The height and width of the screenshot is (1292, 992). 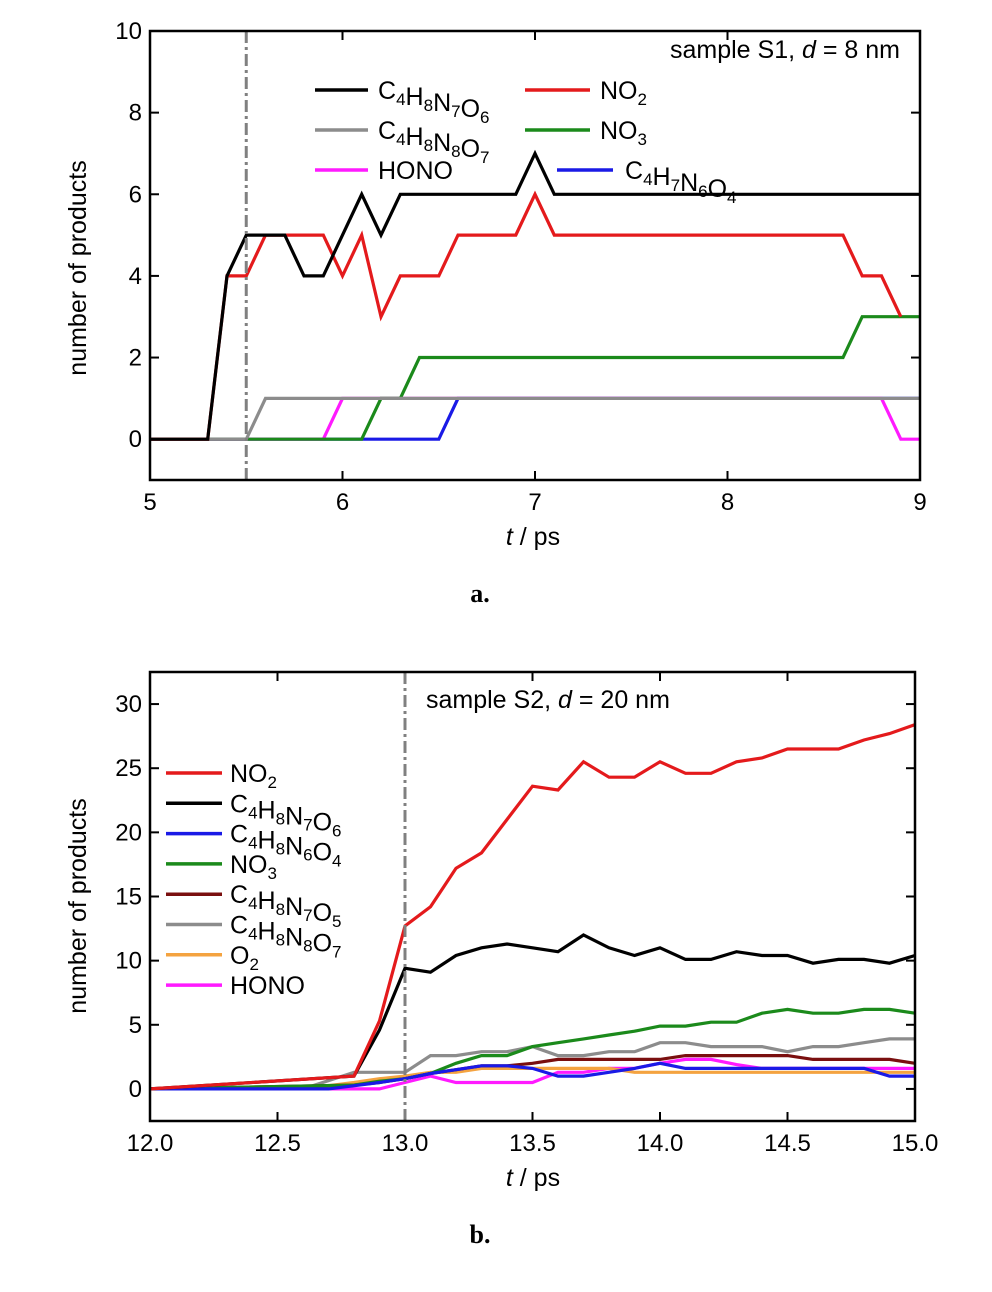 What do you see at coordinates (78, 905) in the screenshot?
I see `panel-b-ylabel: number of products` at bounding box center [78, 905].